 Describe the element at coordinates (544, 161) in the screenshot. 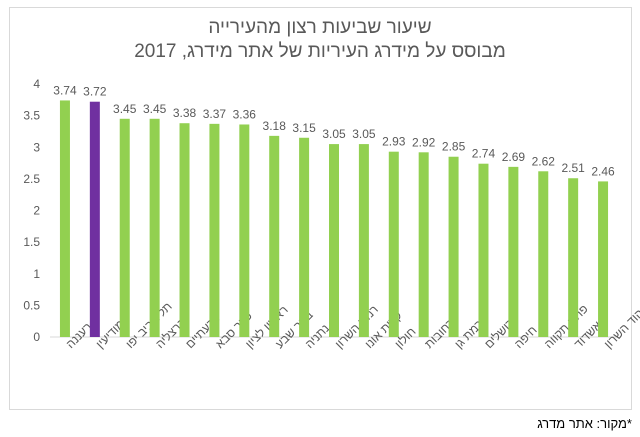

I see `data-label: 2.62` at that location.